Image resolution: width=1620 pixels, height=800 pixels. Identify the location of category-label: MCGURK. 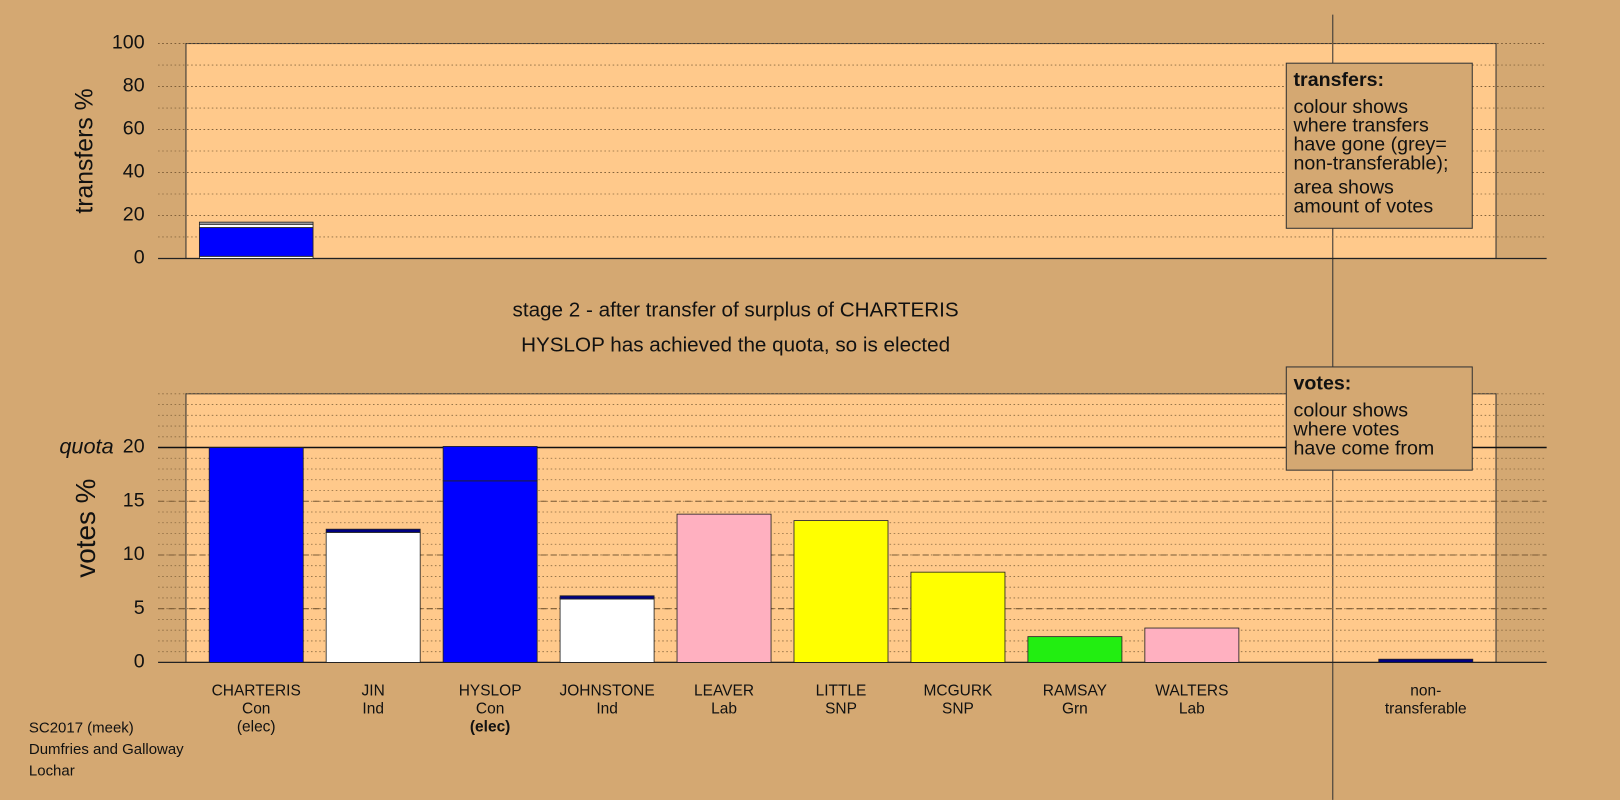
(958, 690).